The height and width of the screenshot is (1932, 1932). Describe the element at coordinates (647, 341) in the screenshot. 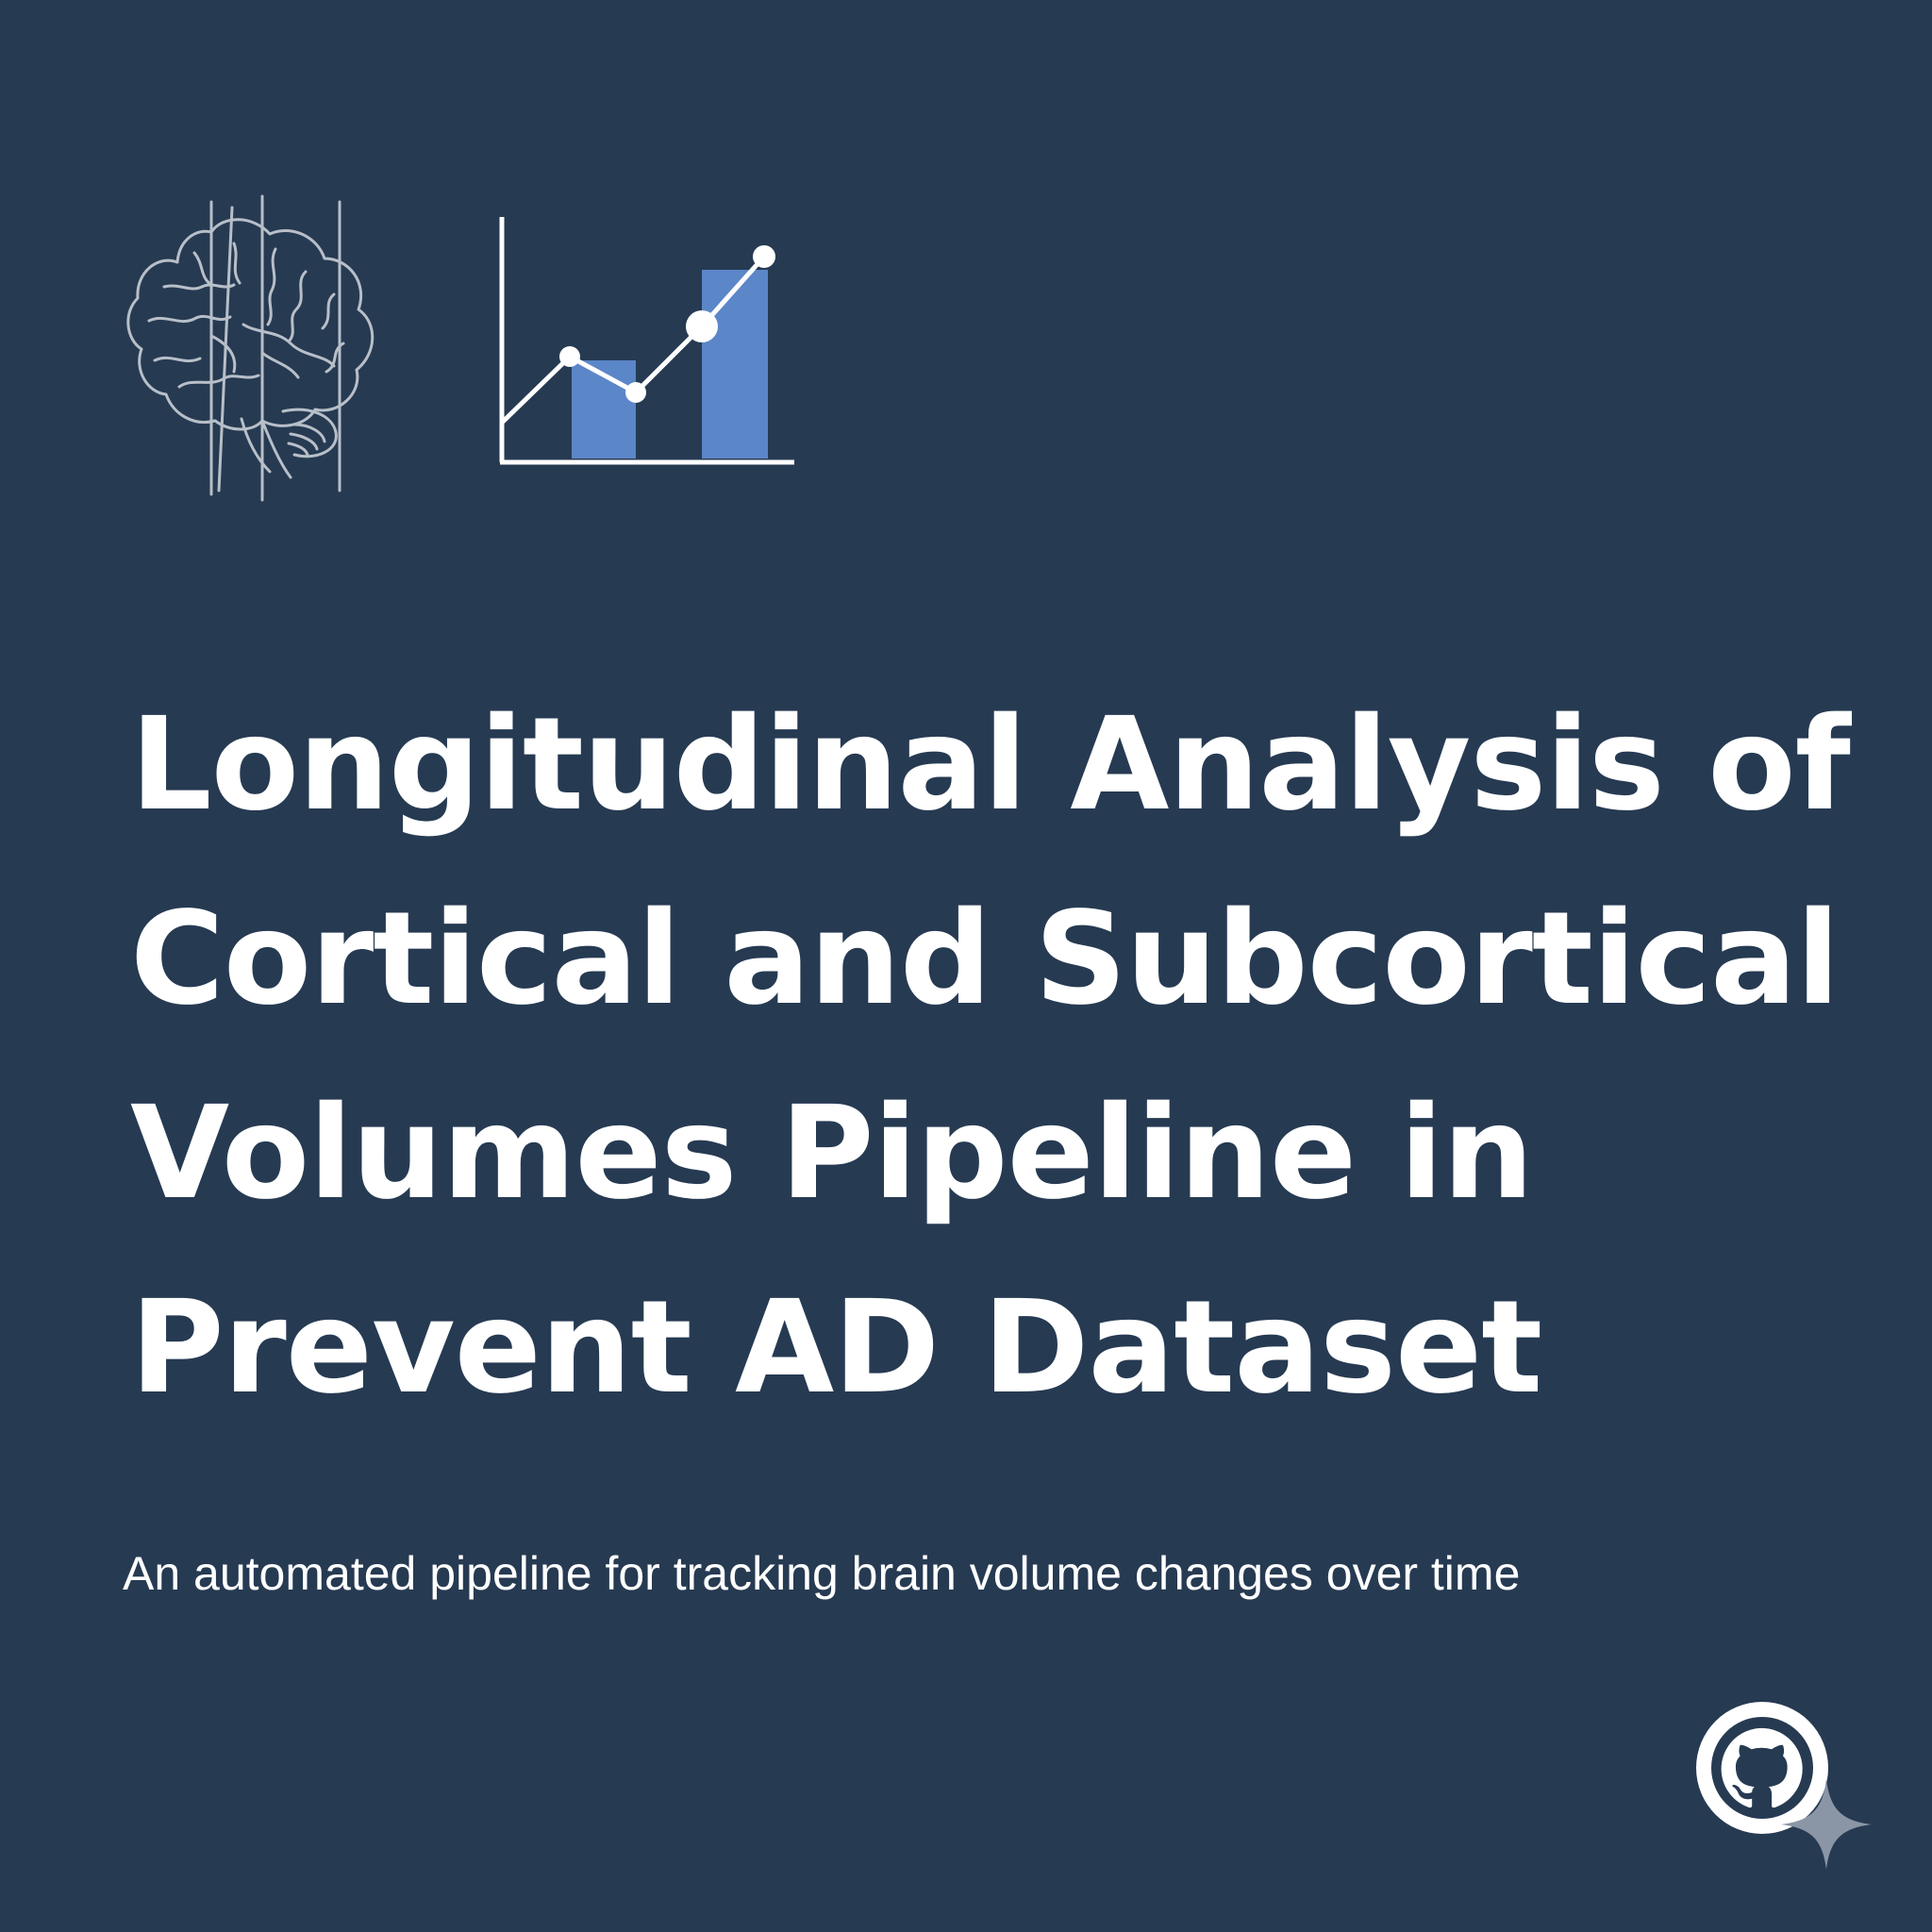

I see `chart-icon` at that location.